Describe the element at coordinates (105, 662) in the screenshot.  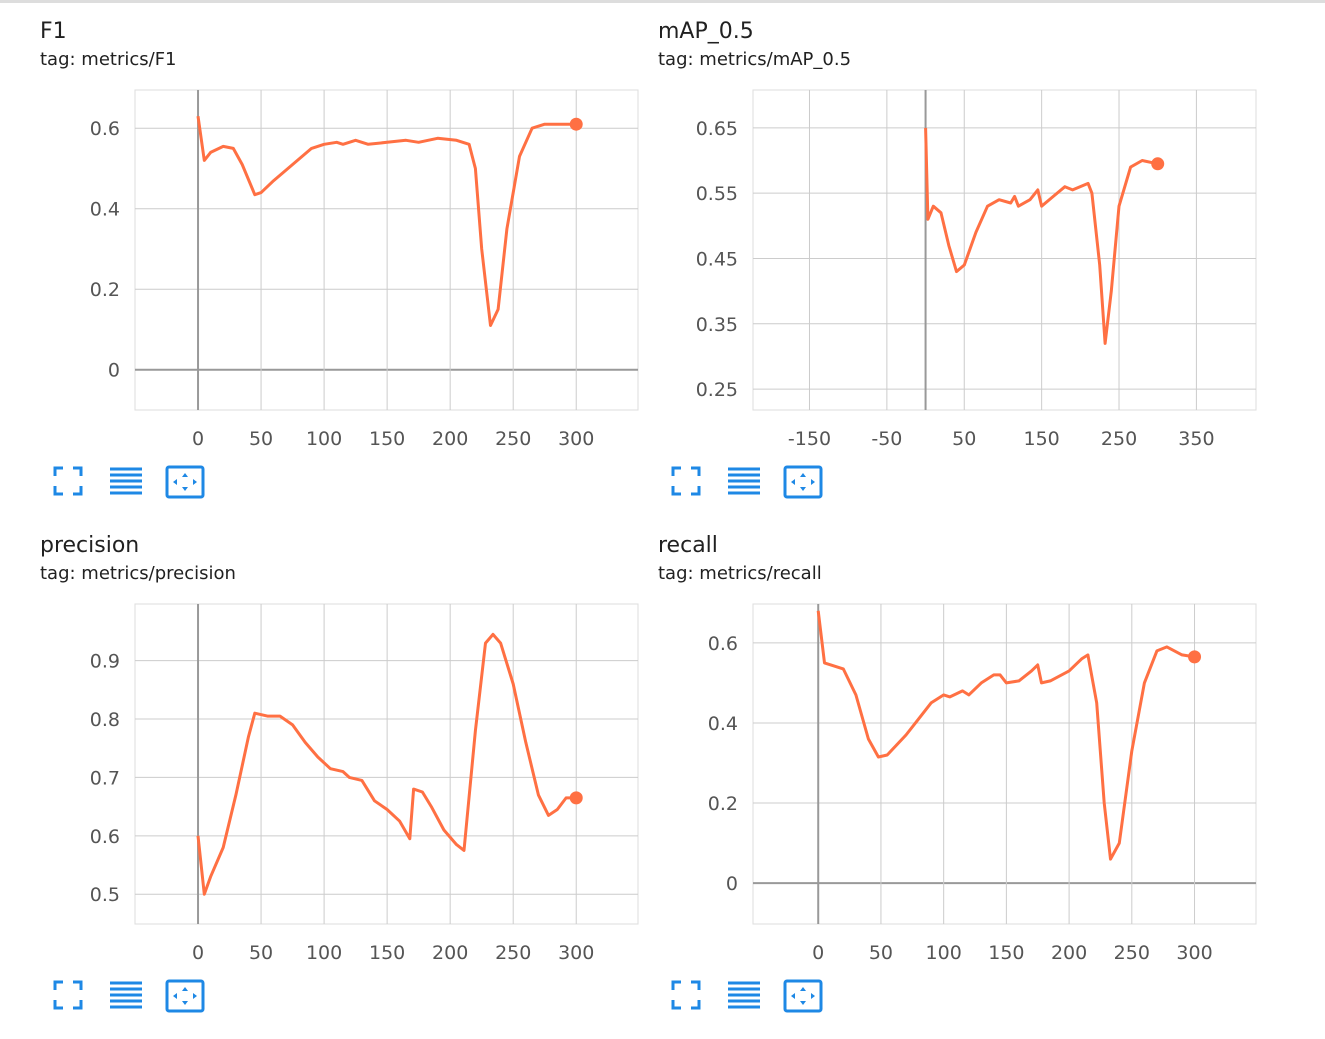
I see `y-tick-label: 0.9` at that location.